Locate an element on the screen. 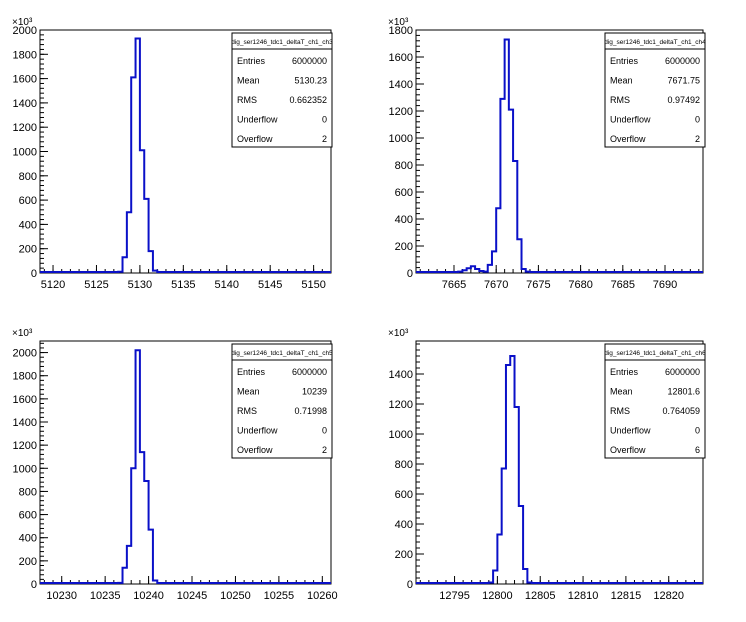 This screenshot has width=746, height=622. x-tick-label: 10230 is located at coordinates (61, 596).